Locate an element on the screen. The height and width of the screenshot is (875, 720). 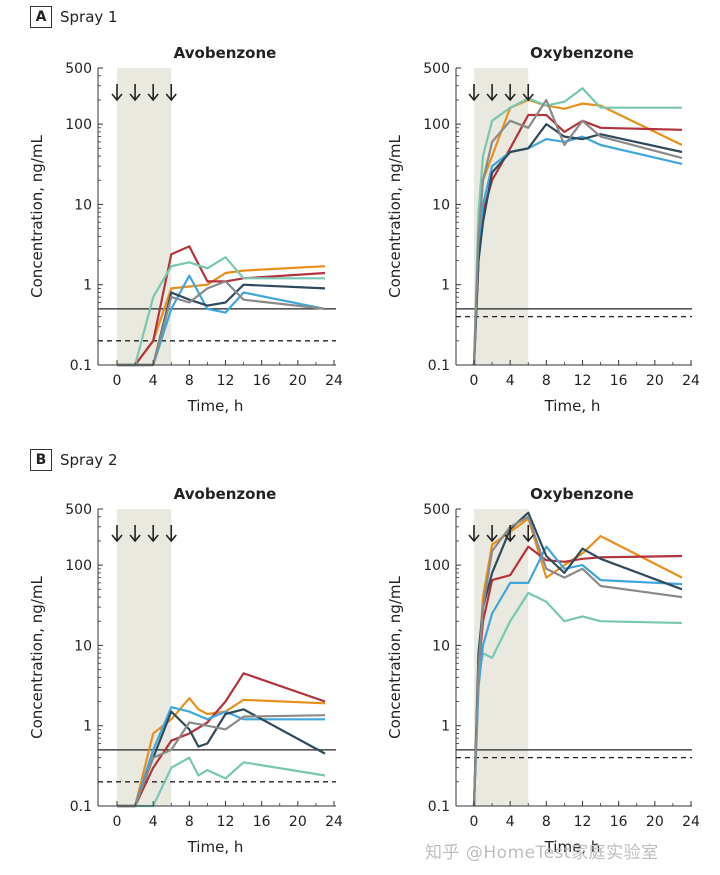
panel-letter-a: A is located at coordinates (41, 17).